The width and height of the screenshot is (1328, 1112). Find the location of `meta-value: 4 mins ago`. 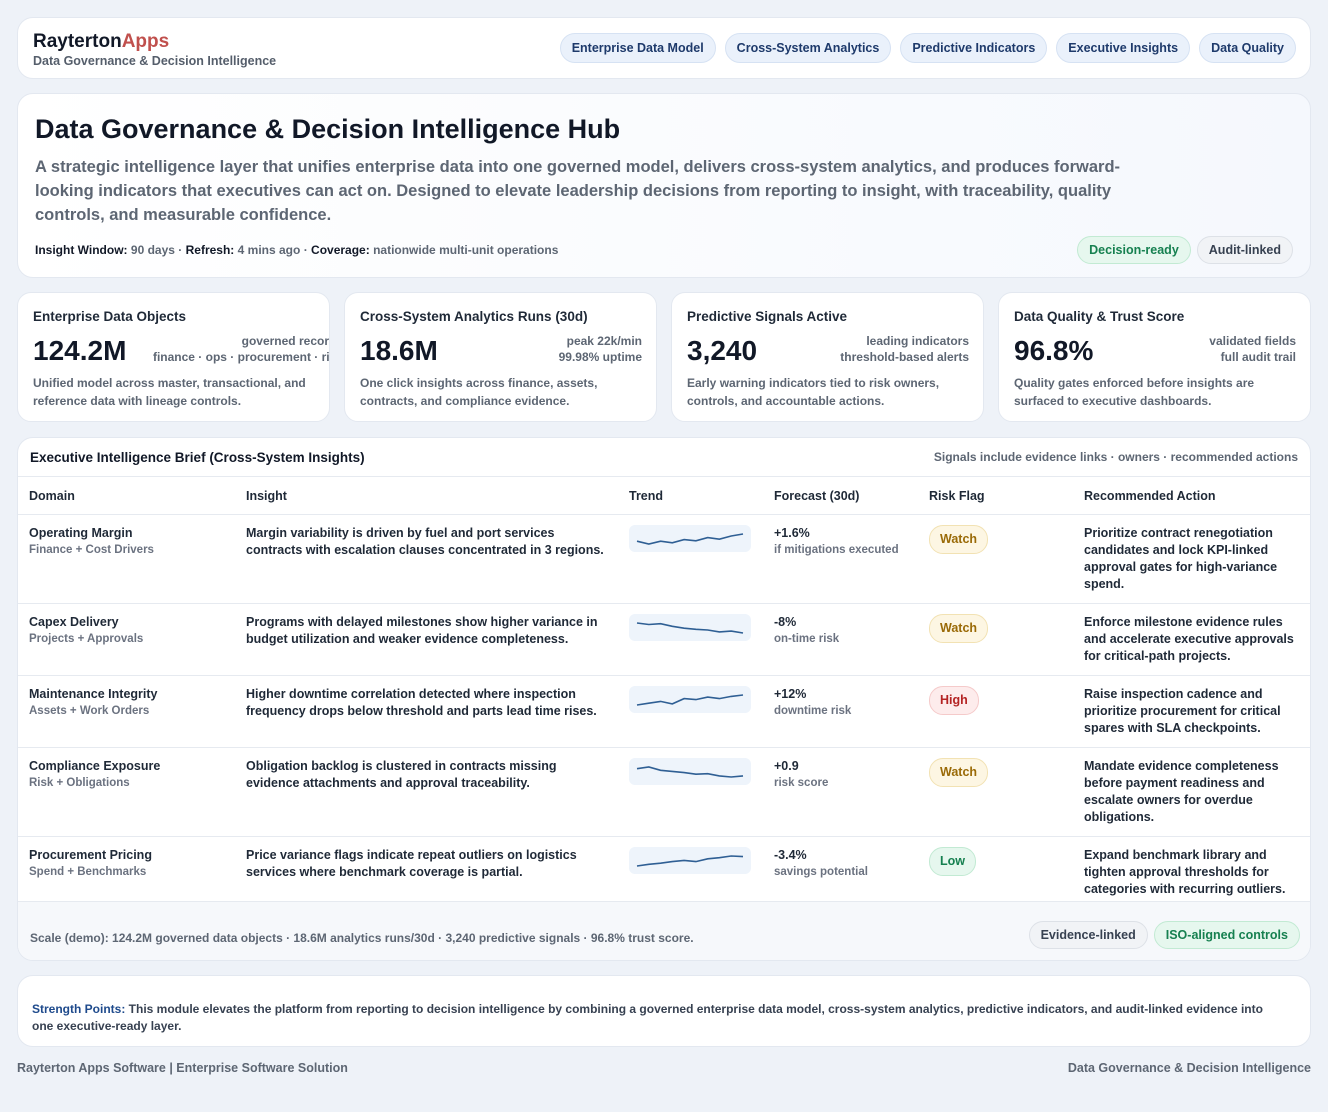

meta-value: 4 mins ago is located at coordinates (269, 250).